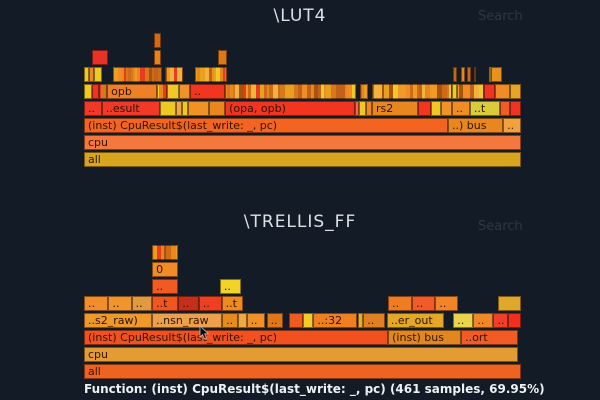 The width and height of the screenshot is (600, 400). I want to click on flame-frame: (opa, opb), so click(290, 108).